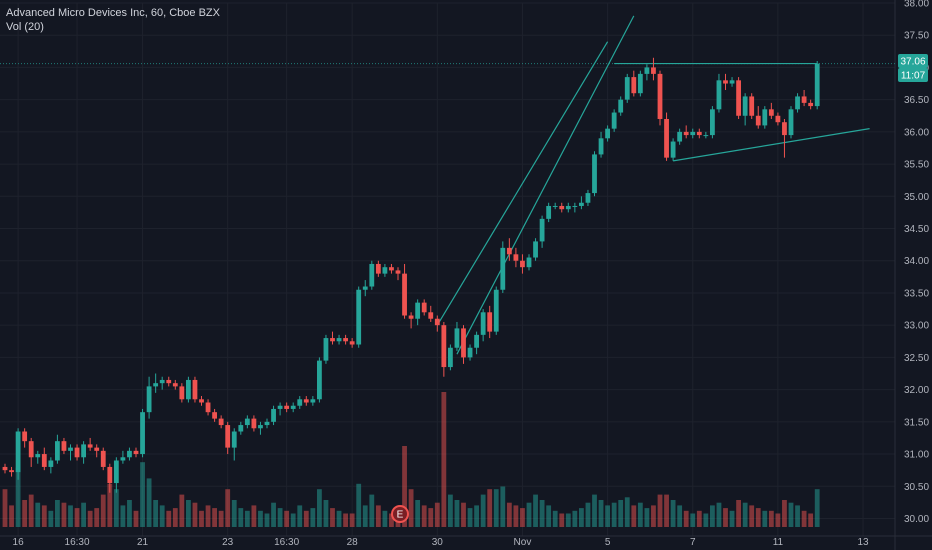 The image size is (932, 550). What do you see at coordinates (916, 455) in the screenshot?
I see `price-tick-label: 31.00` at bounding box center [916, 455].